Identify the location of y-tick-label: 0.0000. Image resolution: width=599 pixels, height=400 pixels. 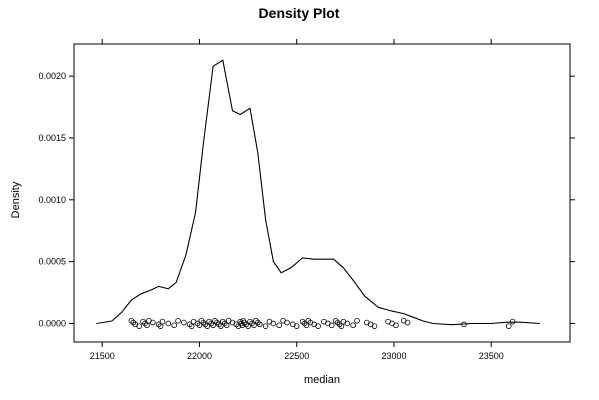
(52, 323).